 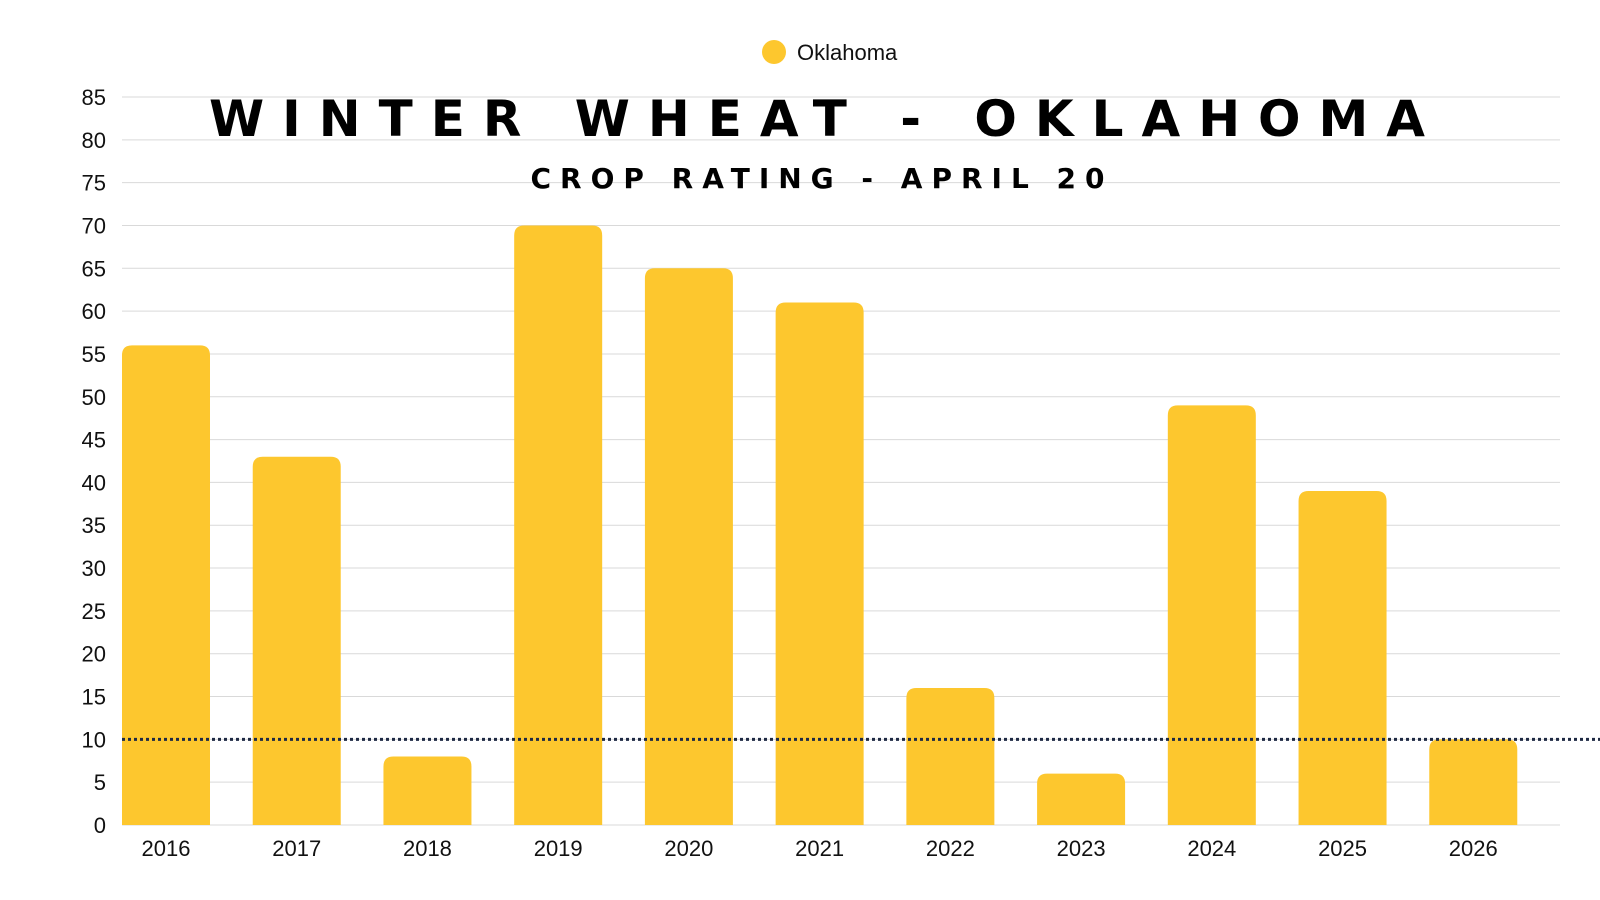 I want to click on x-tick-label-2022: 2022, so click(x=950, y=848).